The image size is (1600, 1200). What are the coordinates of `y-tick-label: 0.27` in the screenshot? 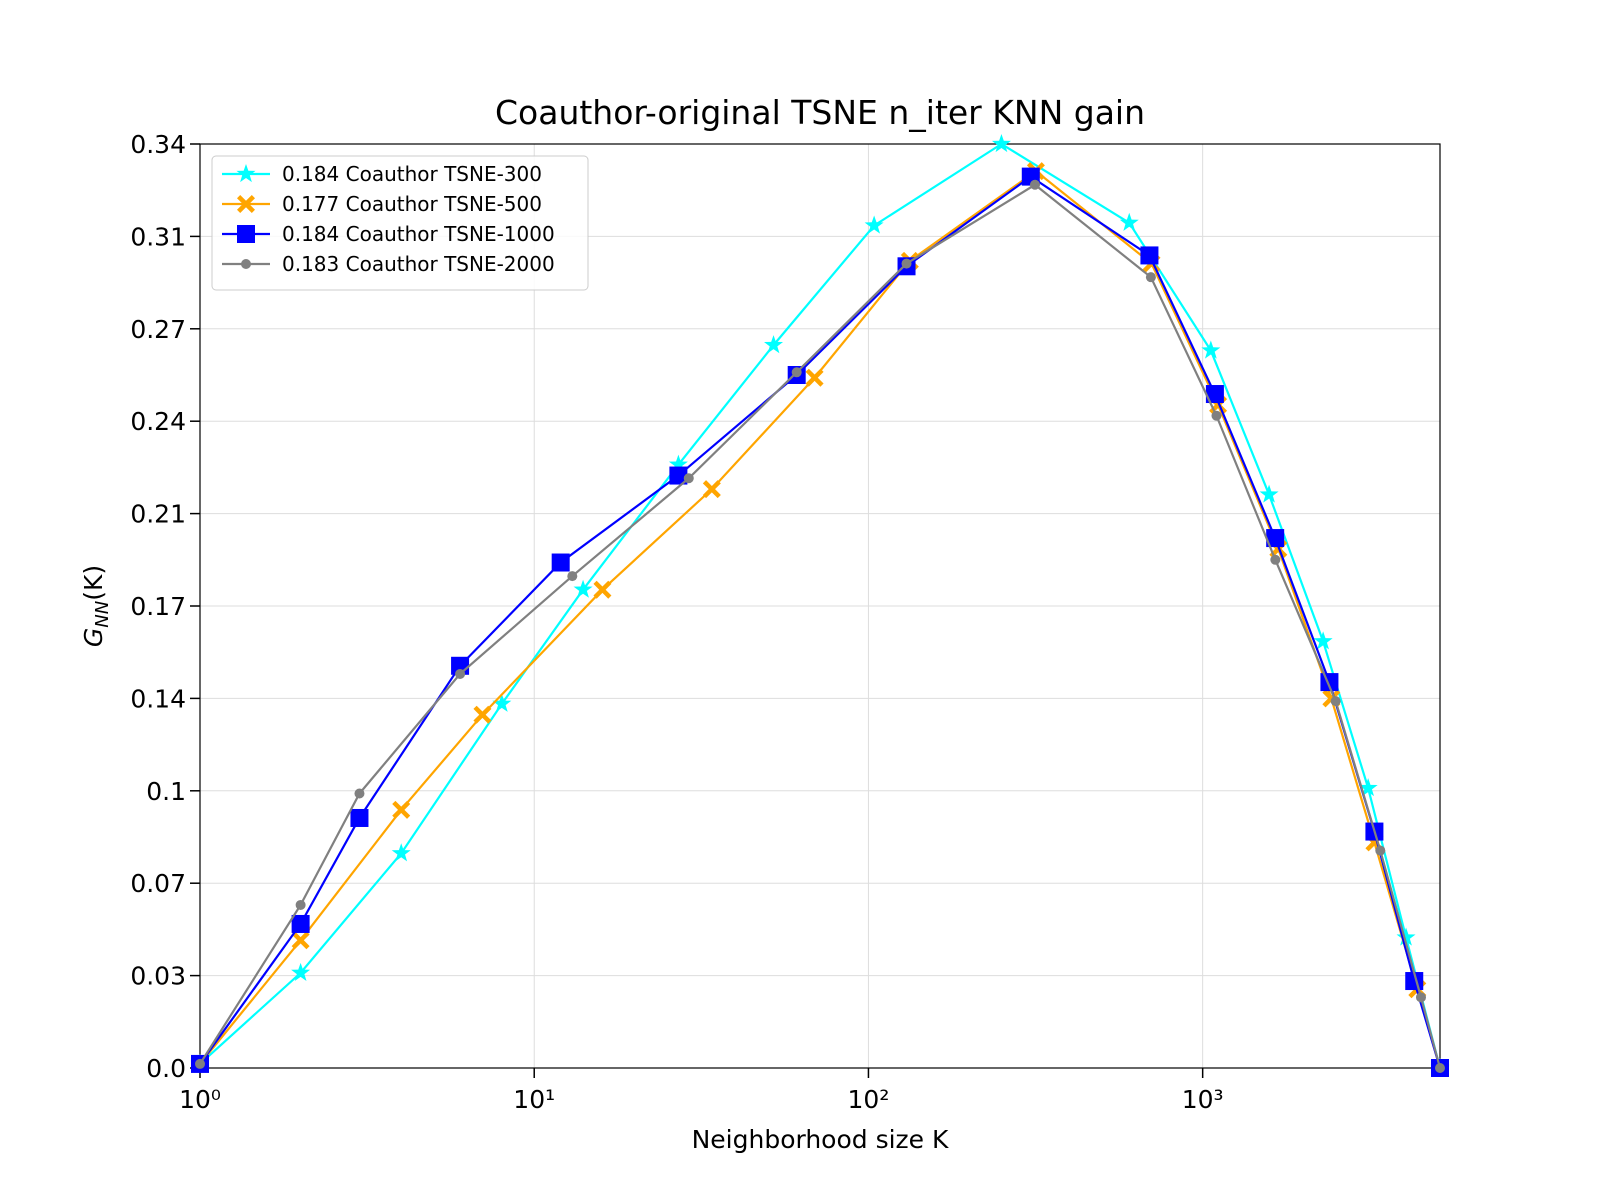 It's located at (158, 329).